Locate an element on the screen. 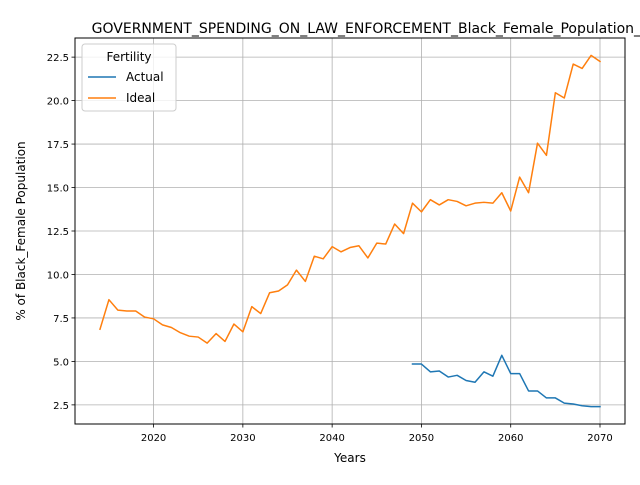 The height and width of the screenshot is (485, 640). x-tick-label: 2040 is located at coordinates (331, 438).